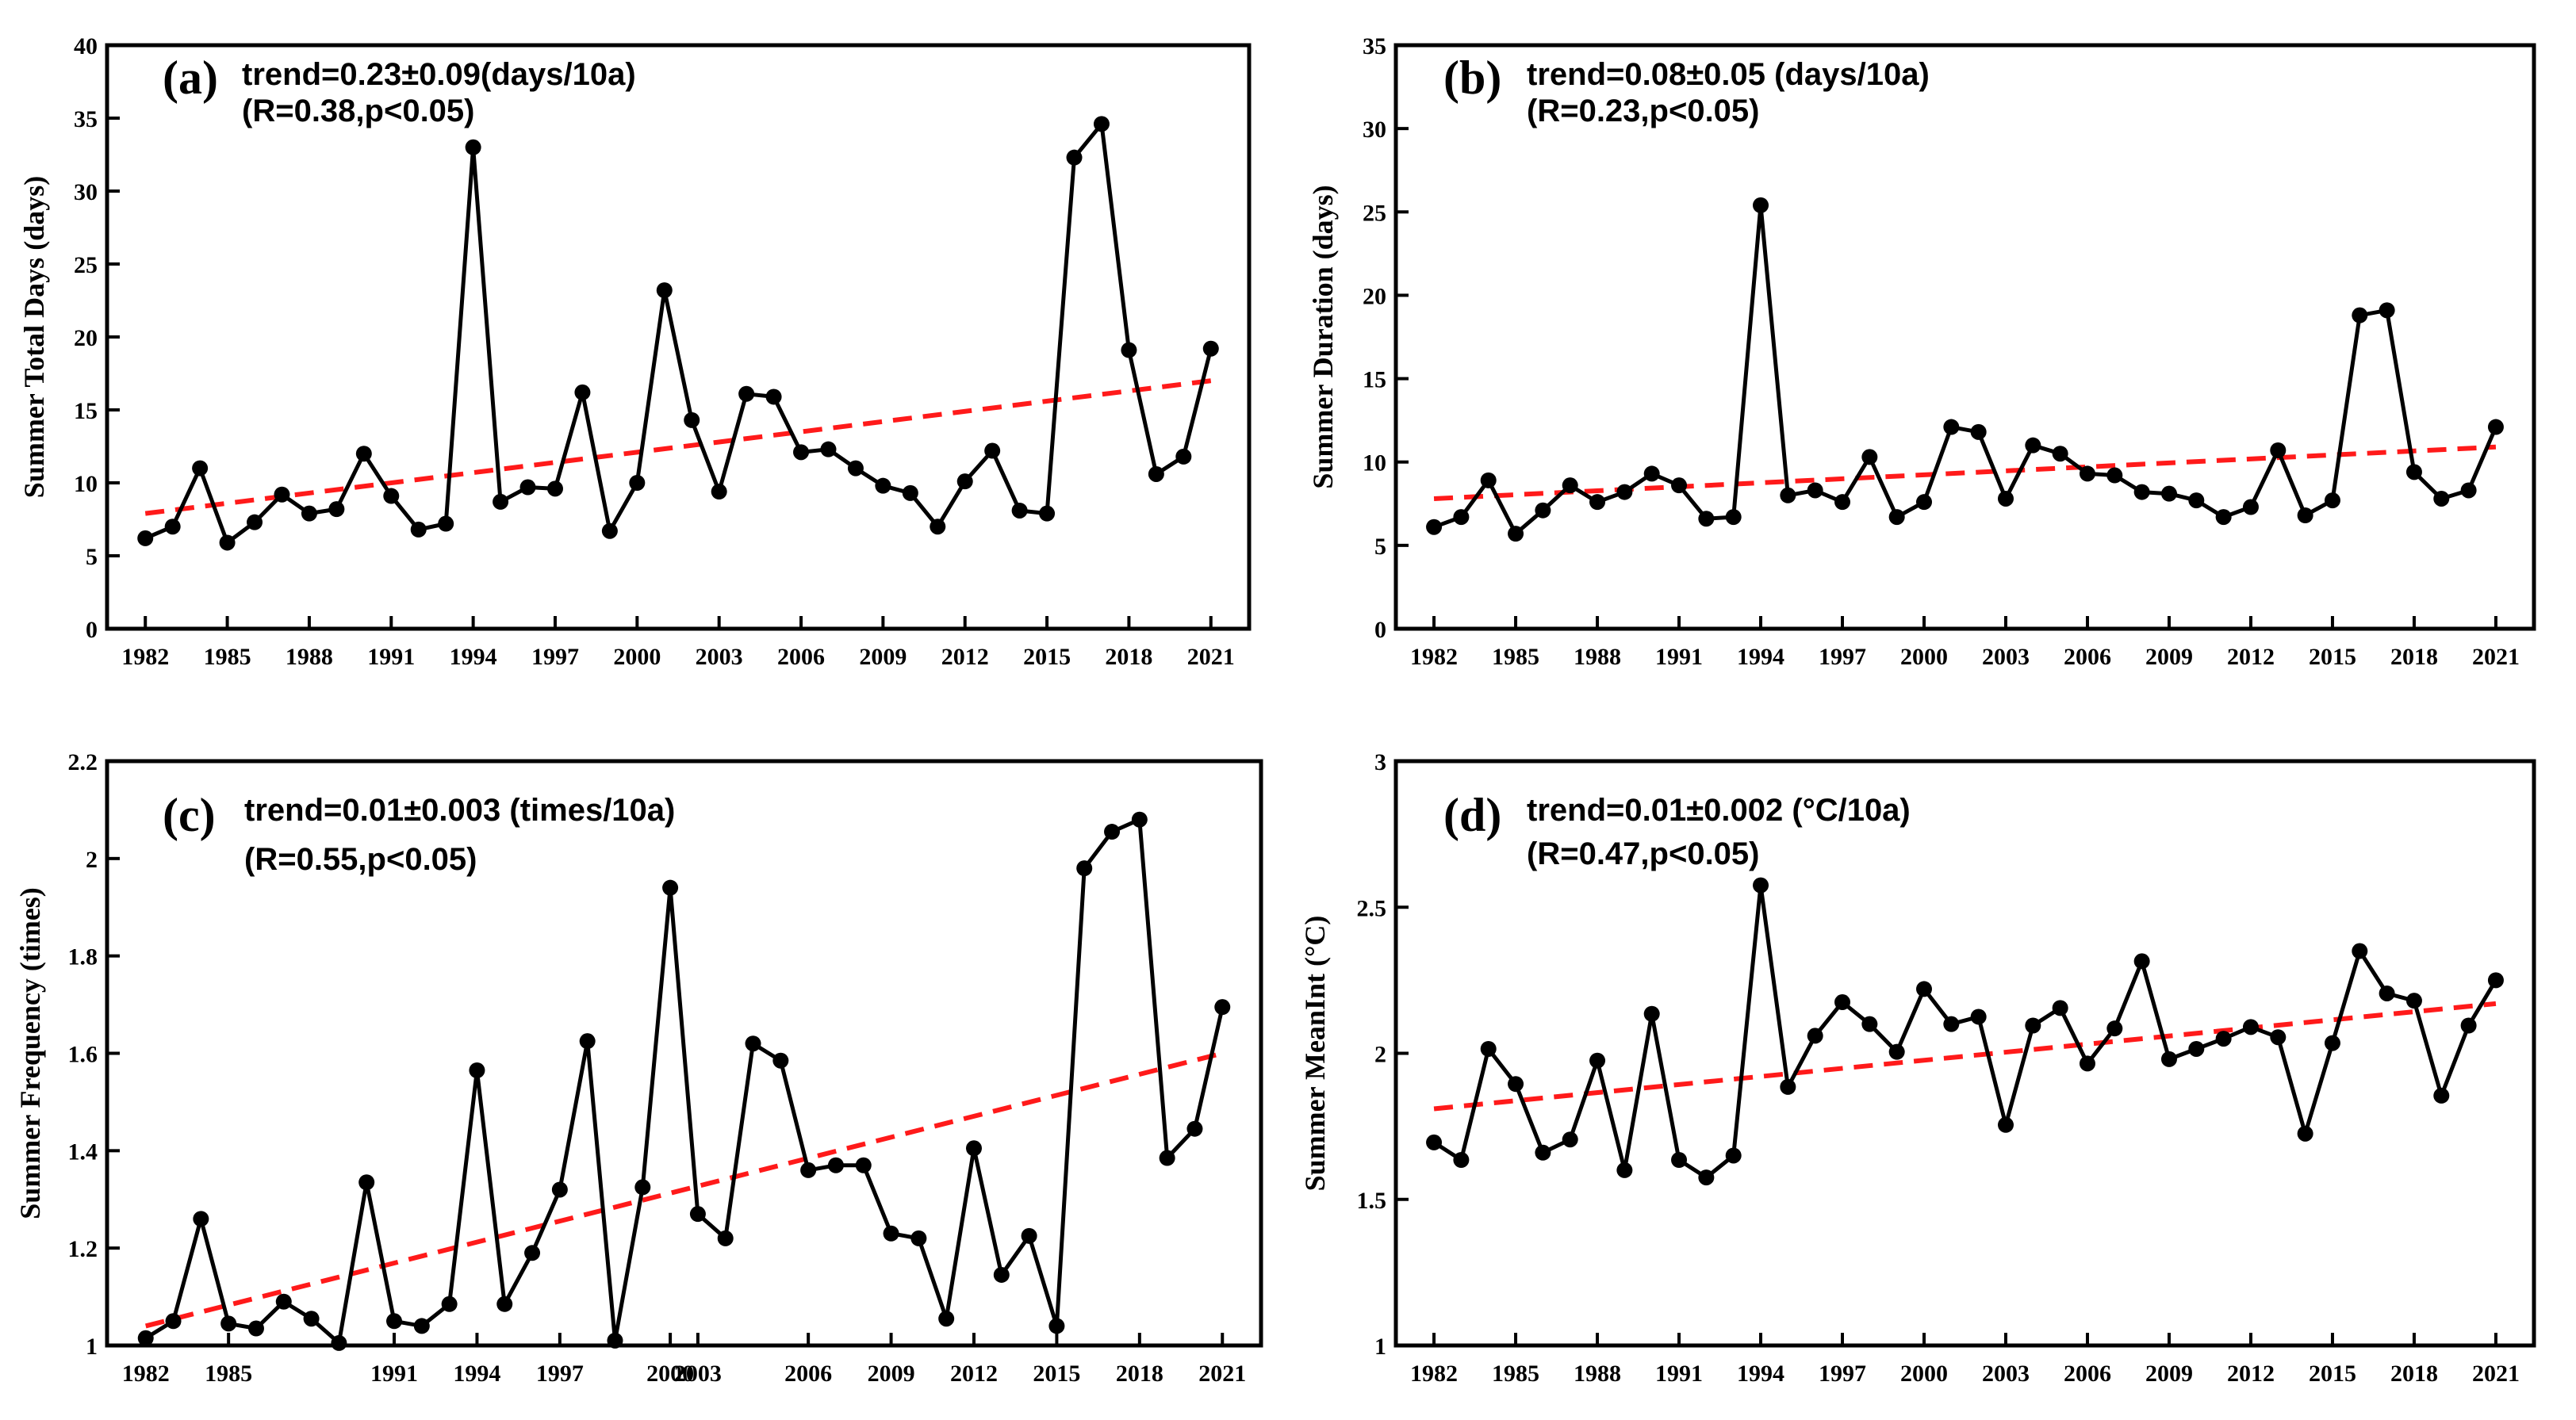 The width and height of the screenshot is (2576, 1420). Describe the element at coordinates (228, 657) in the screenshot. I see `xtick-label-a: 1985` at that location.